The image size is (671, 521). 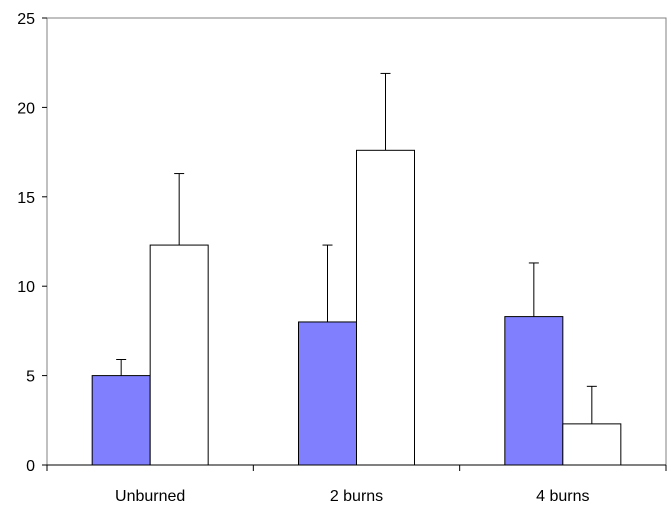 I want to click on y-tick-label: 0, so click(x=30, y=466).